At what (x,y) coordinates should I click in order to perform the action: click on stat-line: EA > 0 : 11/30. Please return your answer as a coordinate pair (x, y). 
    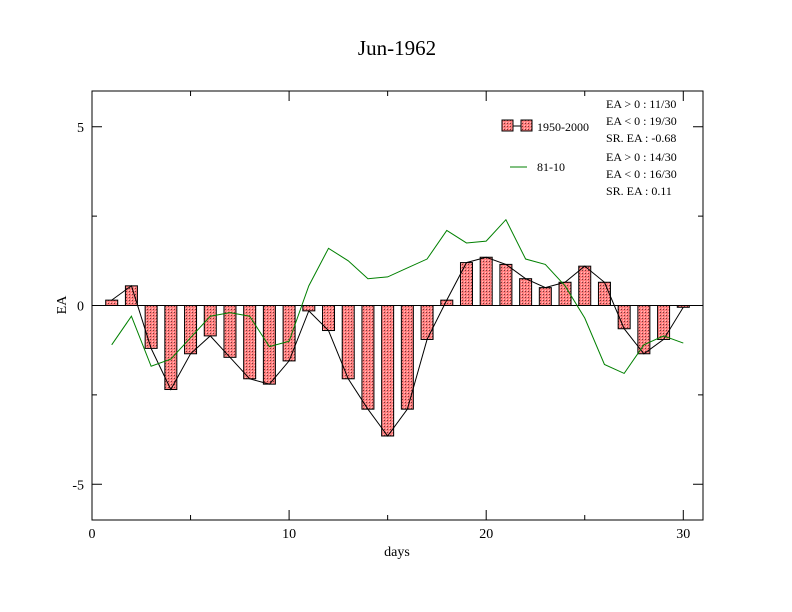
    Looking at the image, I should click on (641, 104).